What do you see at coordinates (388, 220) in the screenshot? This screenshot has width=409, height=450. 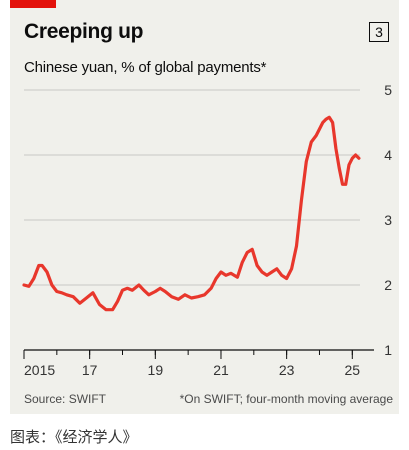 I see `y-tick-label: 3` at bounding box center [388, 220].